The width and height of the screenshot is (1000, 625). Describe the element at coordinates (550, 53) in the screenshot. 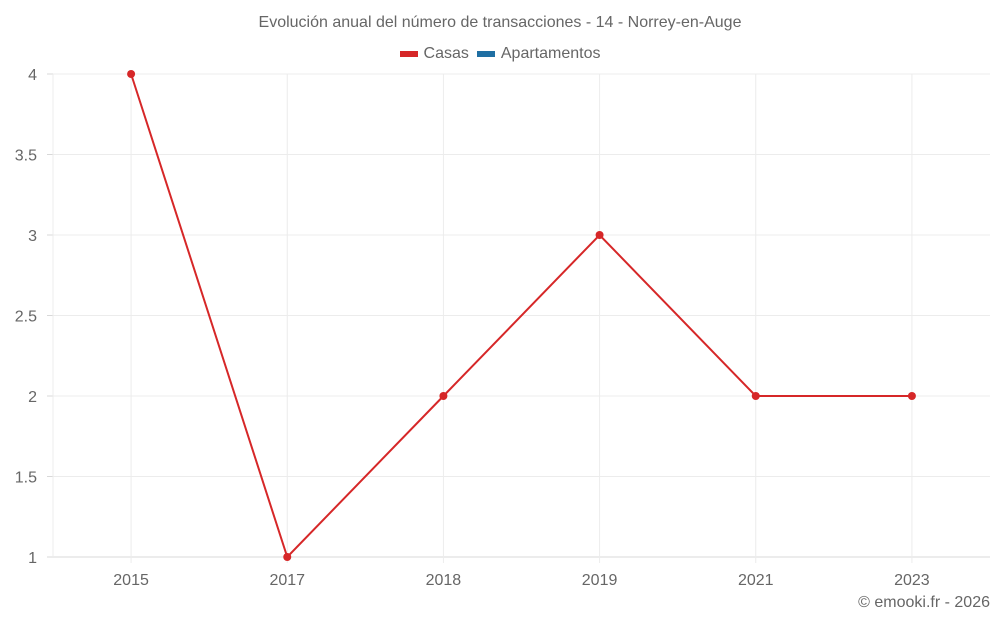

I see `legend-label-apartamentos: Apartamentos` at that location.